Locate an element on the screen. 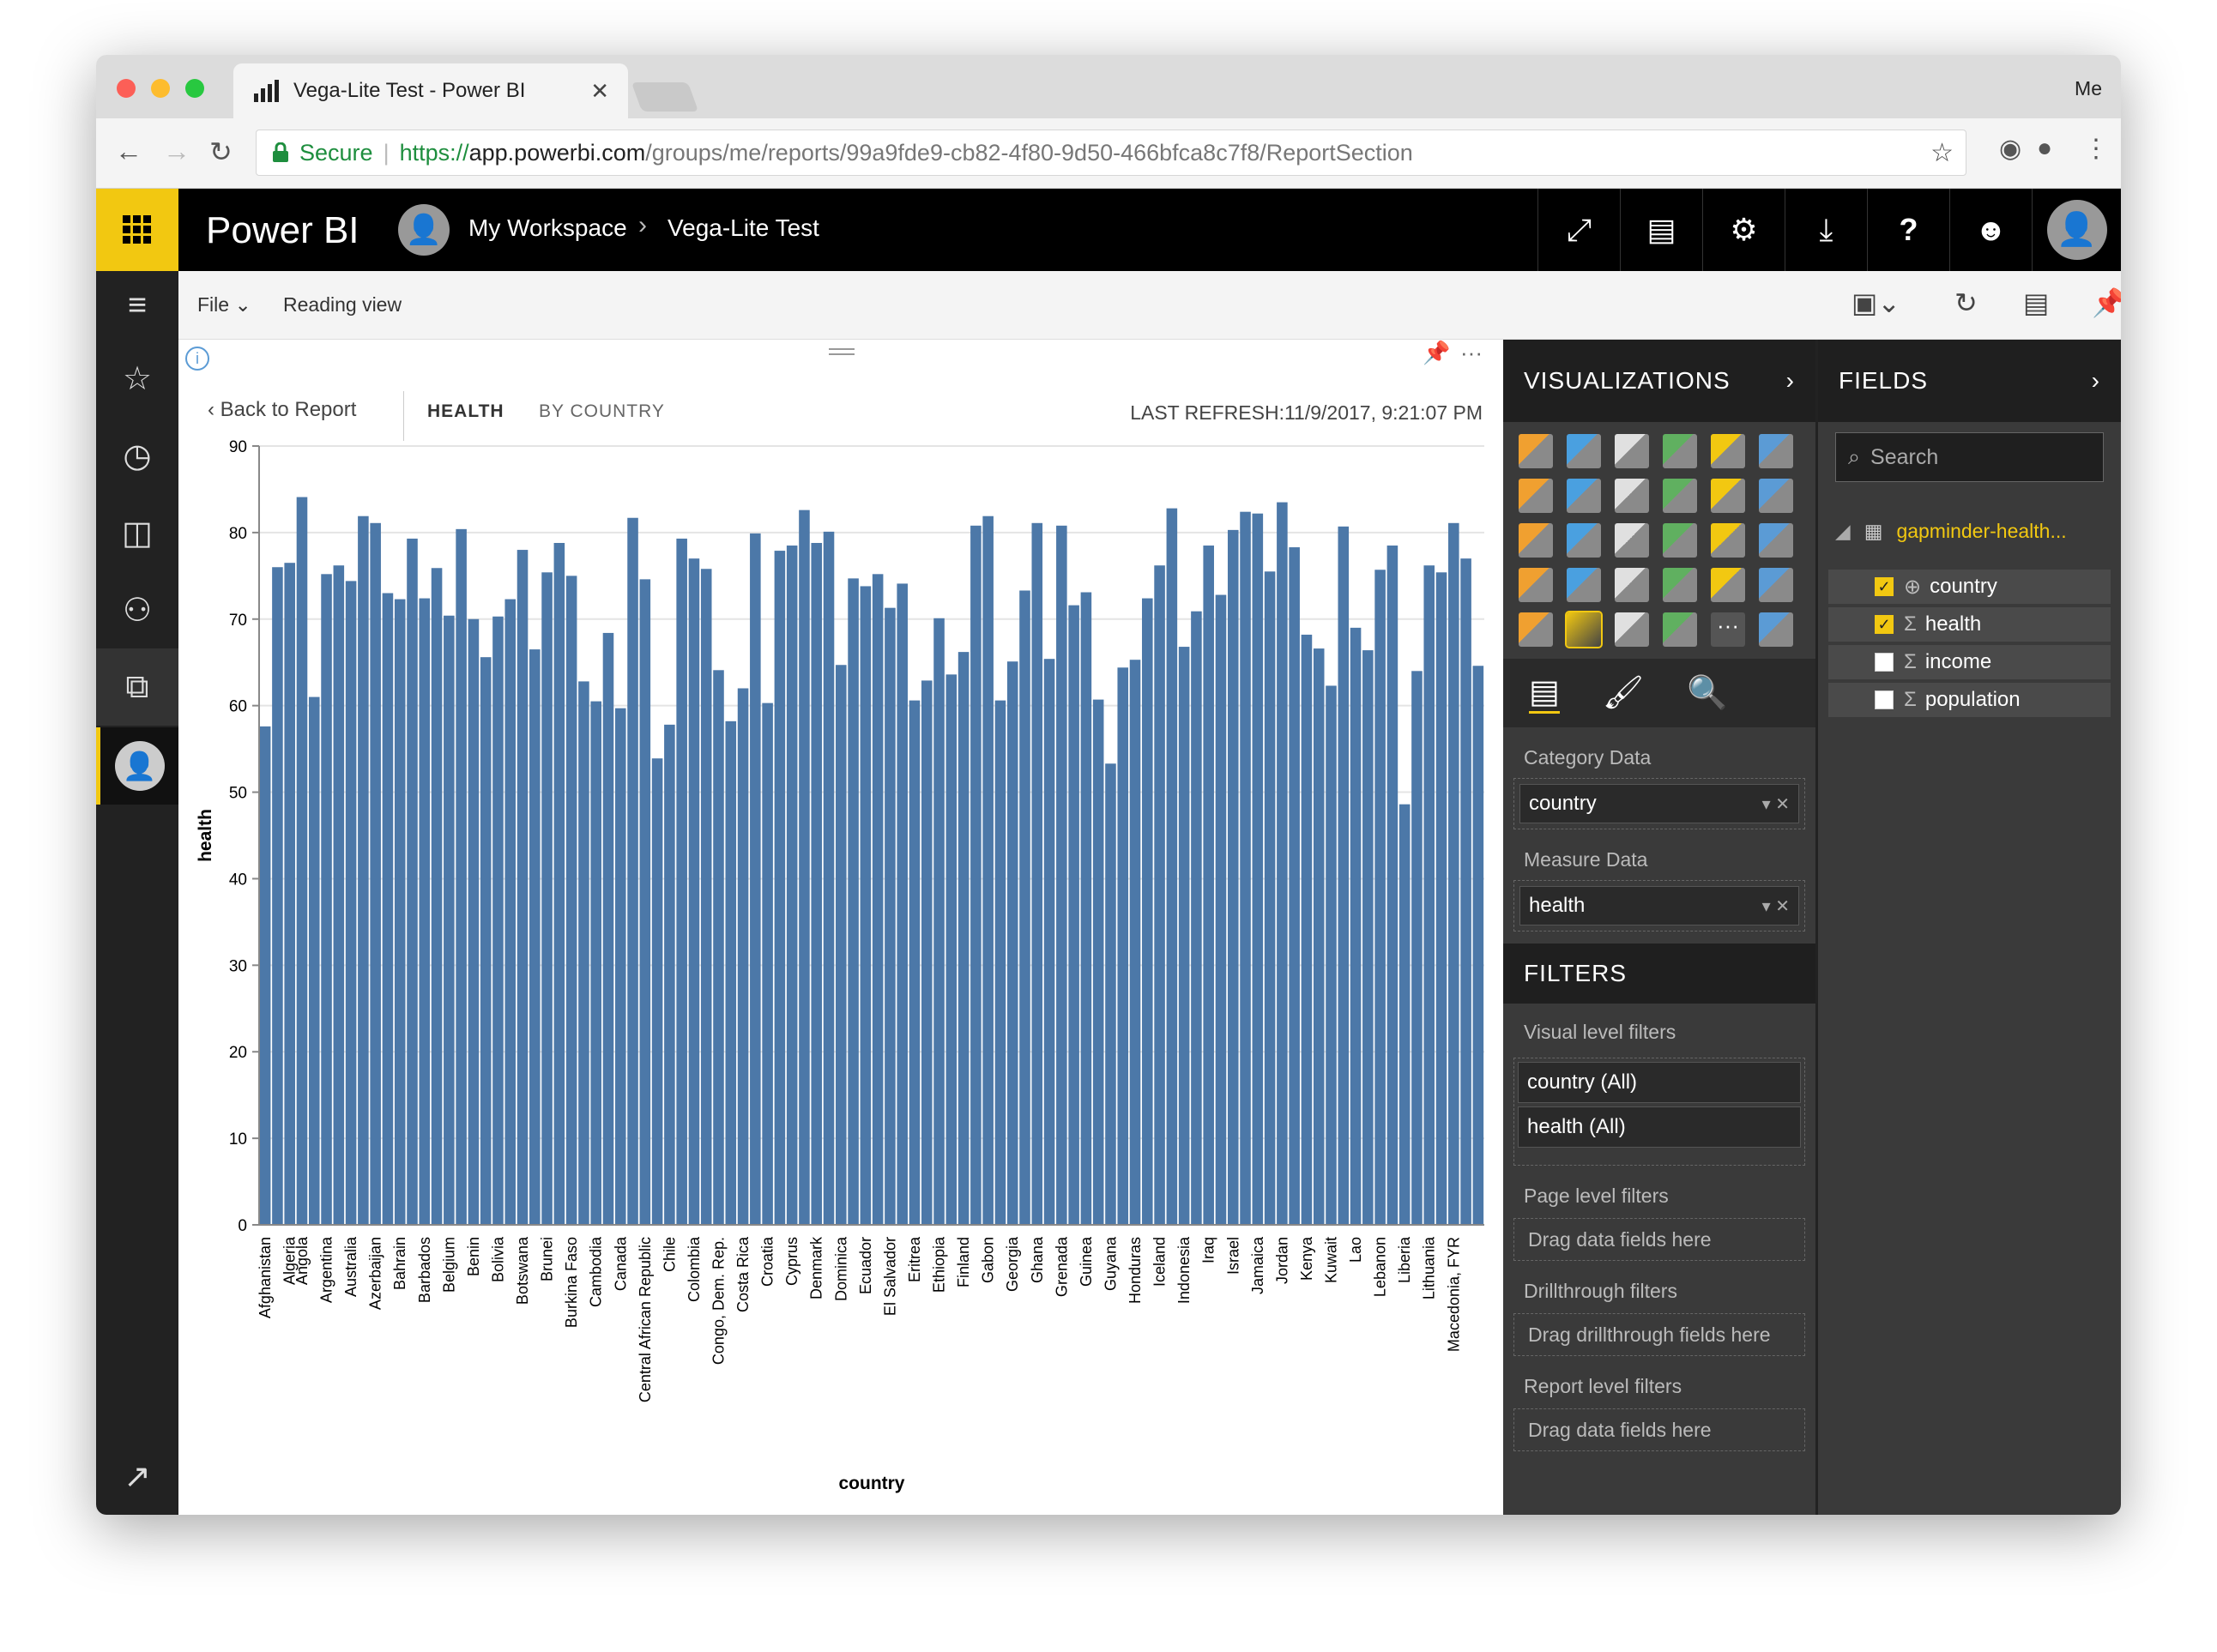 This screenshot has height=1652, width=2217. drillthrough-drop-zone: Drag drillthrough fields here is located at coordinates (1659, 1334).